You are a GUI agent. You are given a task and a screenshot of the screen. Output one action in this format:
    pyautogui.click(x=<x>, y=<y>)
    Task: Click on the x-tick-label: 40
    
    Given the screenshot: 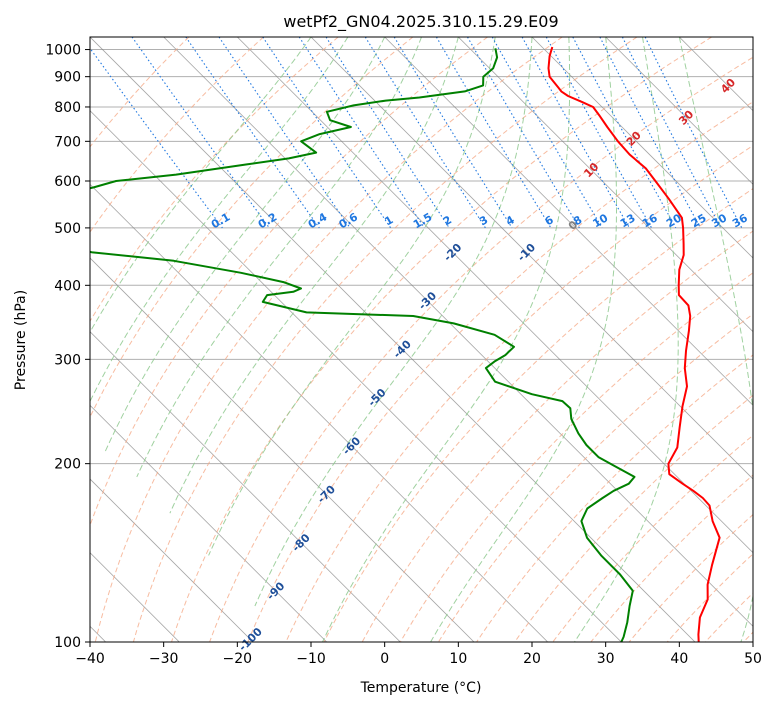 What is the action you would take?
    pyautogui.click(x=679, y=659)
    